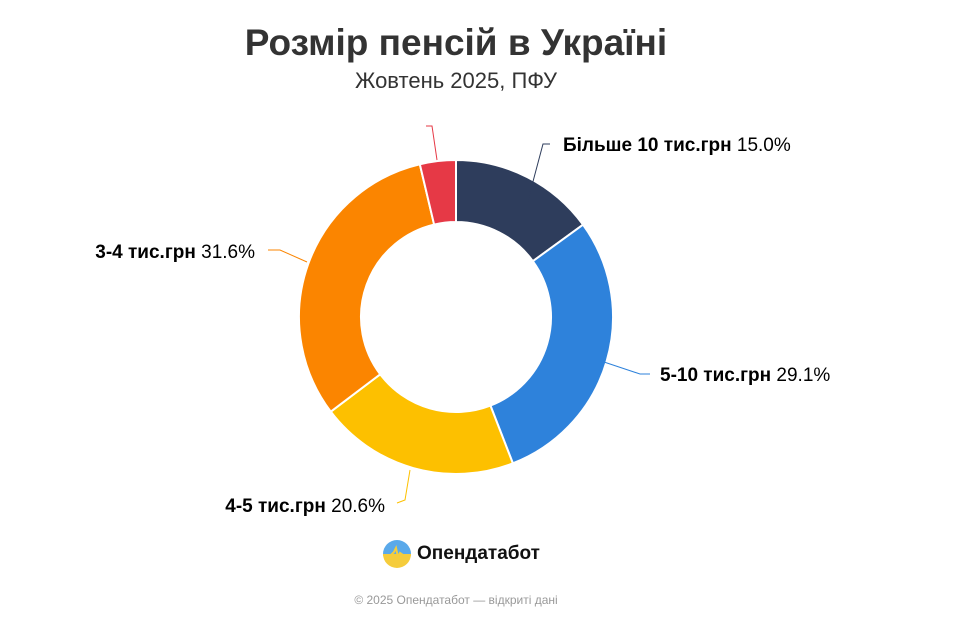 Image resolution: width=971 pixels, height=622 pixels. I want to click on data-label: 5-10 тис.грн 29.1%, so click(745, 375).